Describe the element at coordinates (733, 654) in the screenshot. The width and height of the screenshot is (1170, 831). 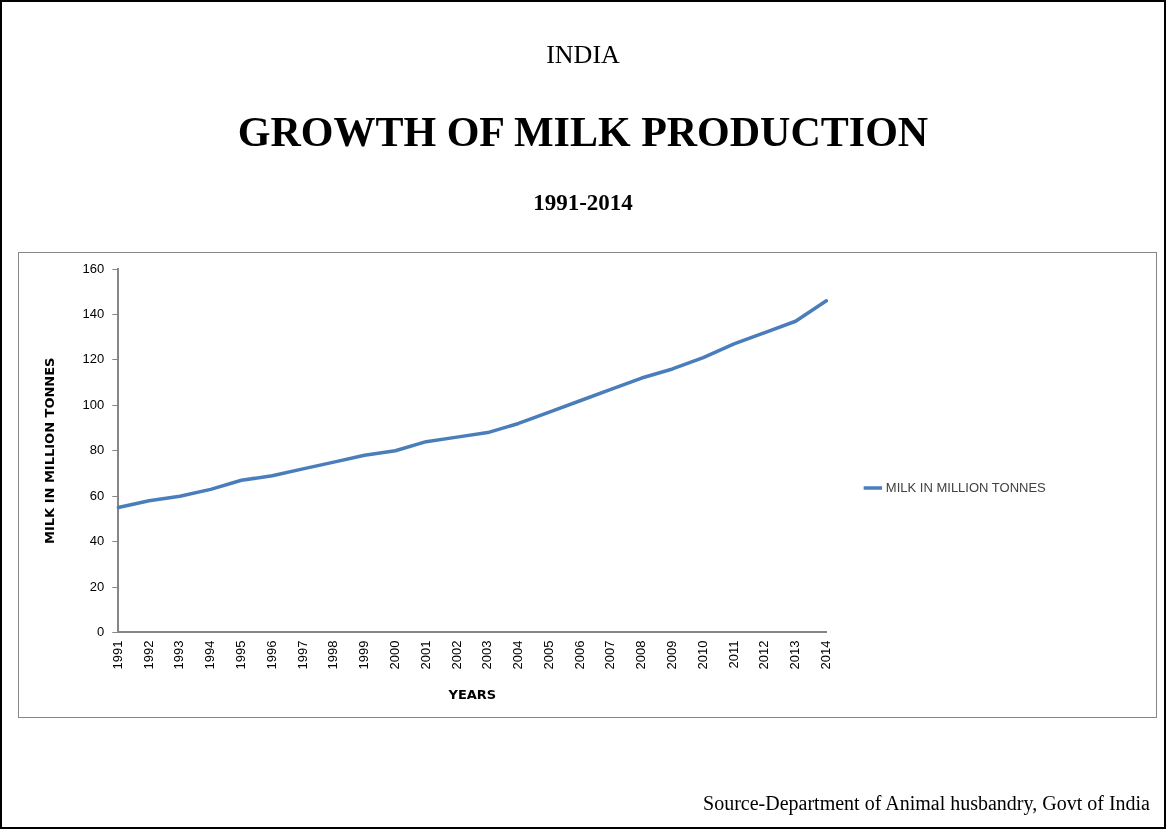
I see `x-tick-label: 2011` at that location.